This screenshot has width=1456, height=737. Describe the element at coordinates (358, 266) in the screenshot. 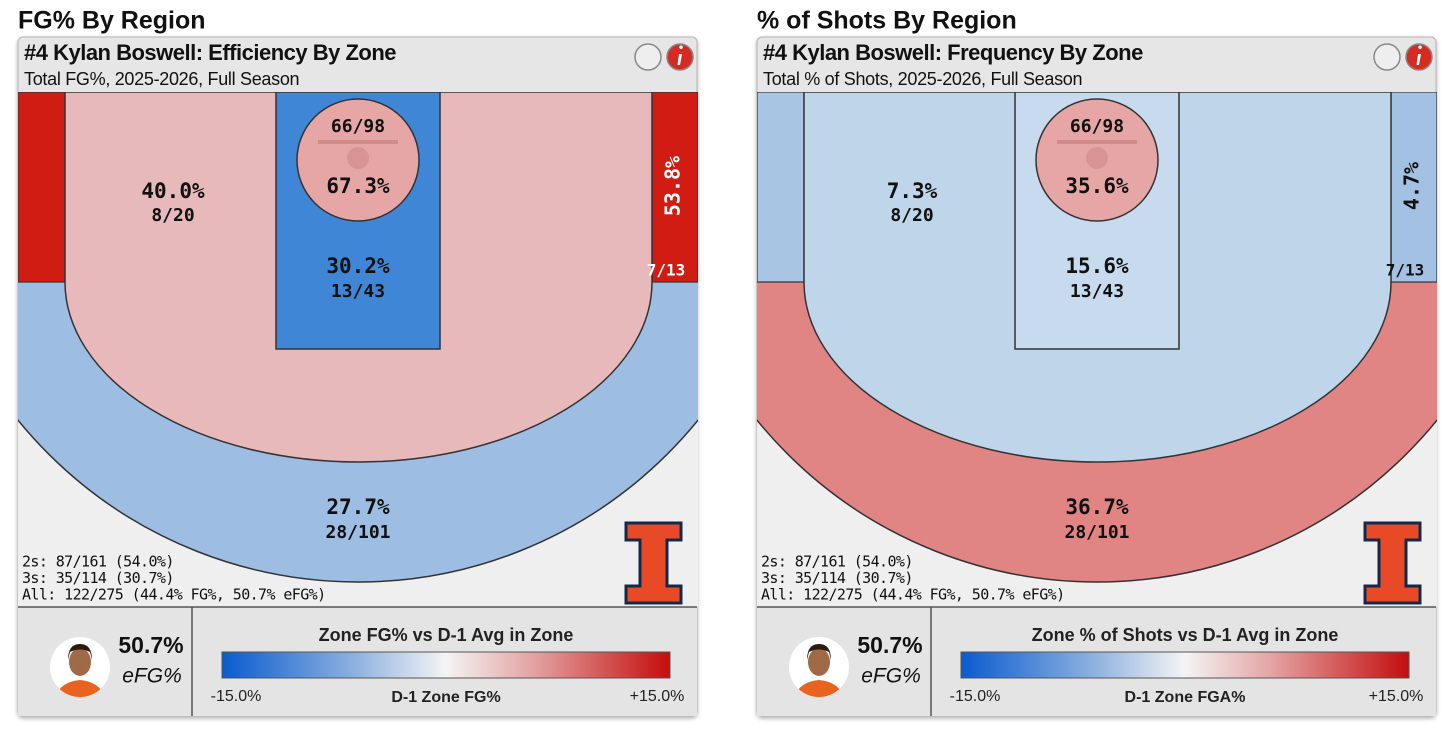

I see `paint-pct: 30.2%` at that location.